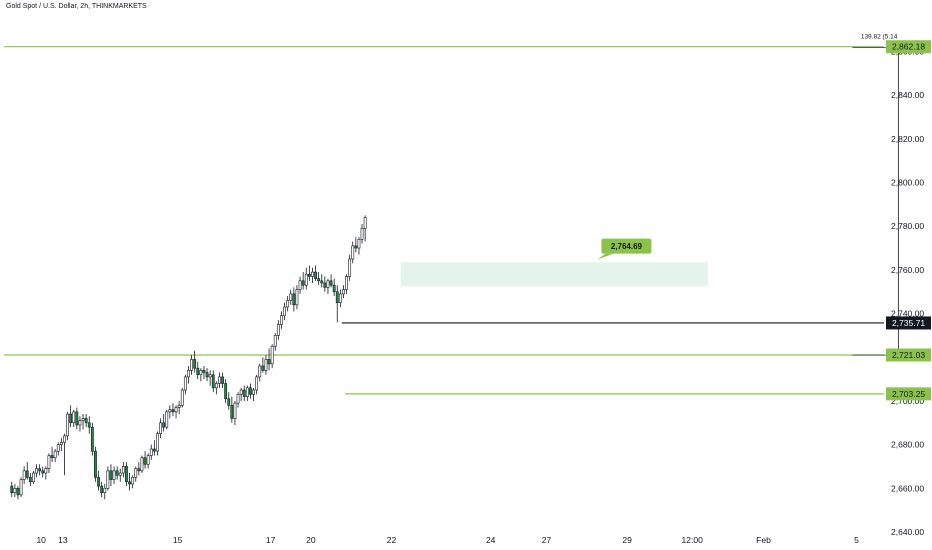 This screenshot has height=550, width=932. I want to click on x-tick-label: 22, so click(392, 540).